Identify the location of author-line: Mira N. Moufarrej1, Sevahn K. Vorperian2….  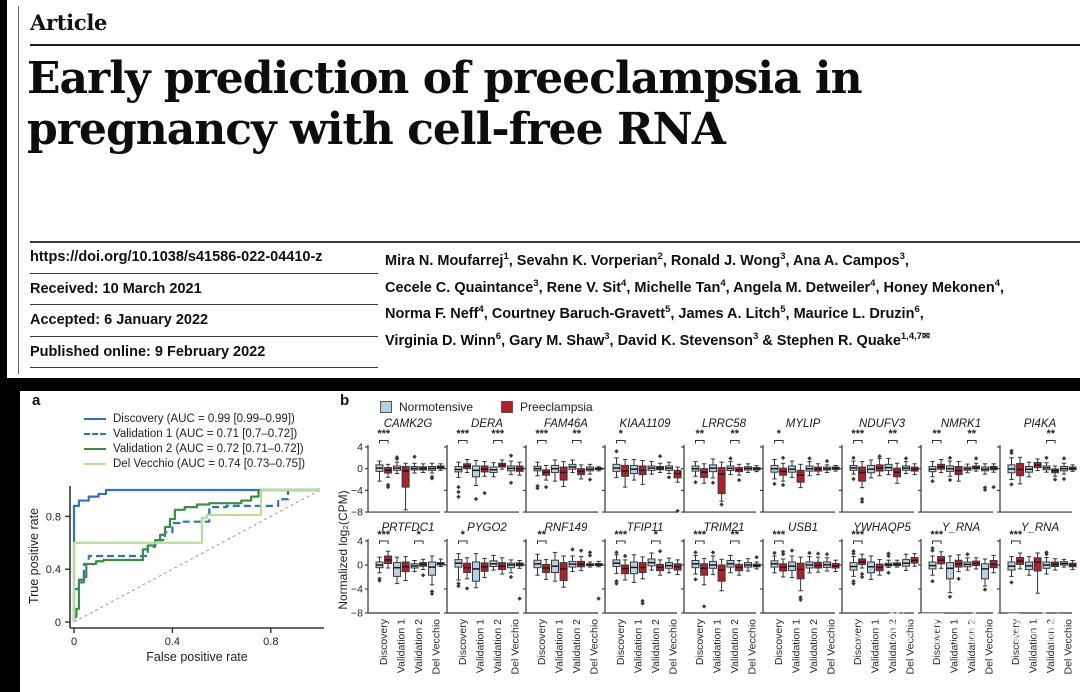
(647, 260).